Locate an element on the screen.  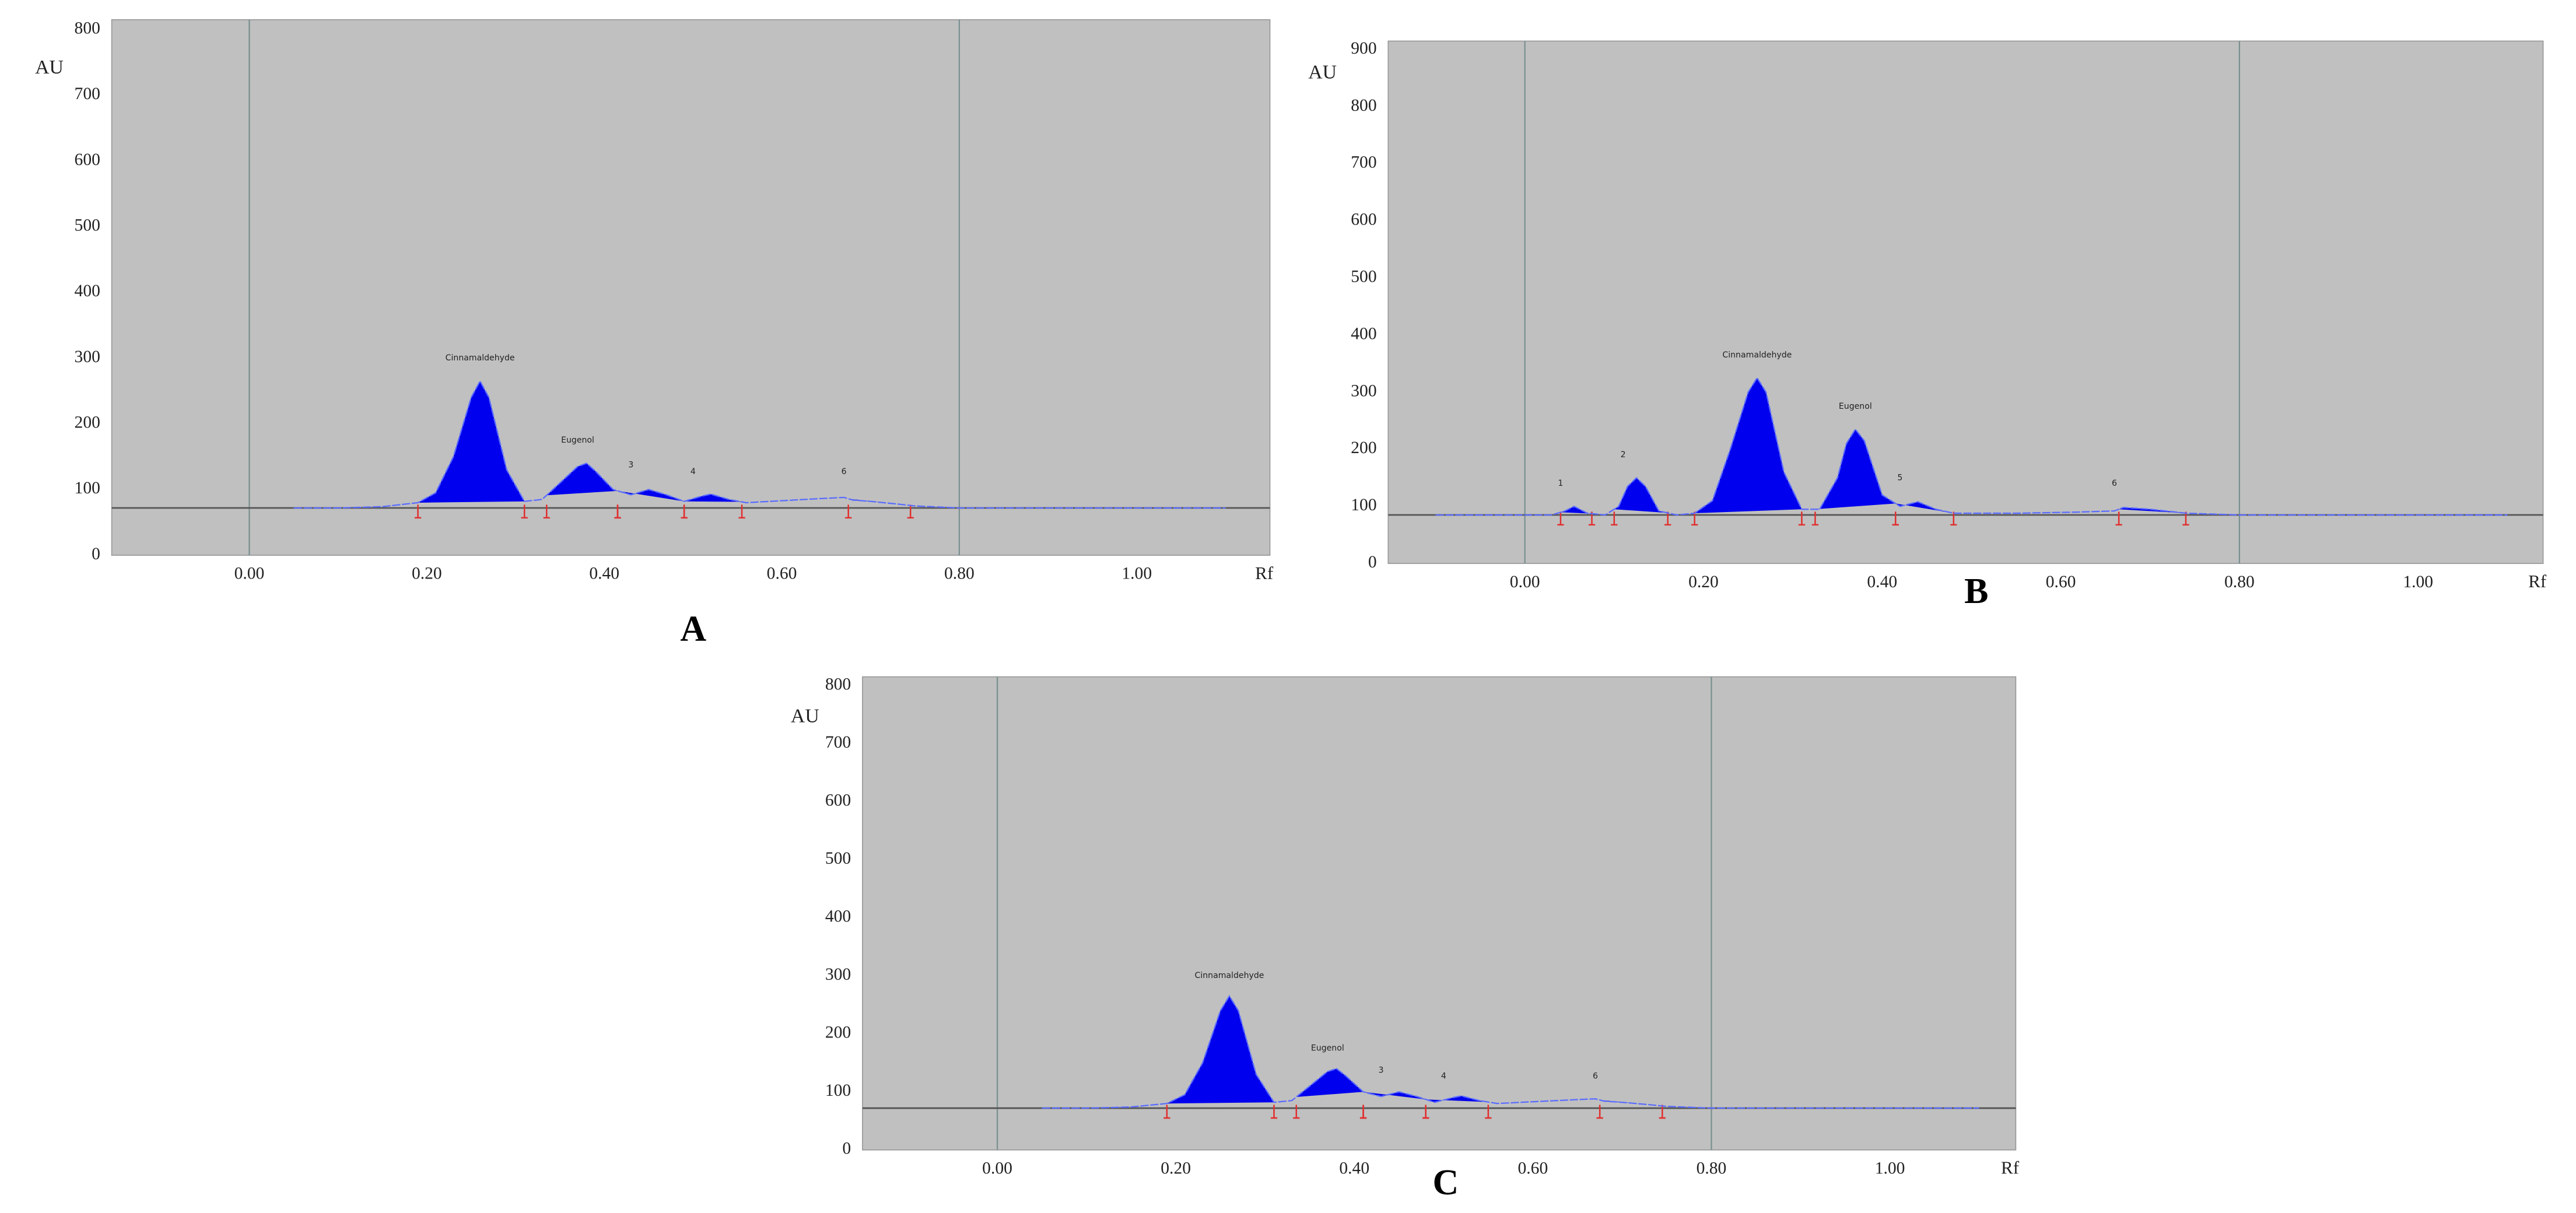
peak-label: 1 is located at coordinates (1560, 484).